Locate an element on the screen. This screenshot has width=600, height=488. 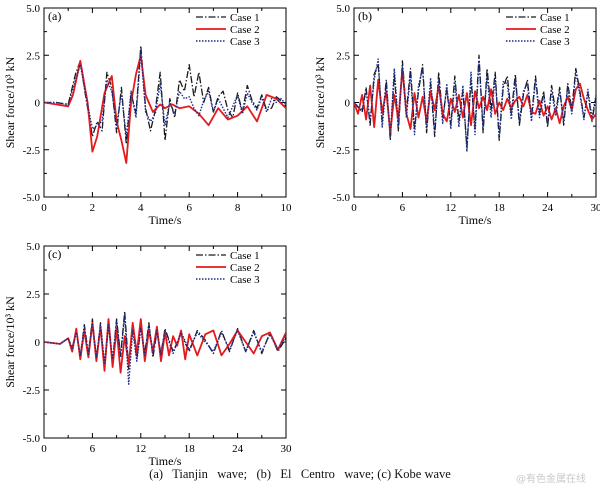
x-tick-label: 8 is located at coordinates (238, 208).